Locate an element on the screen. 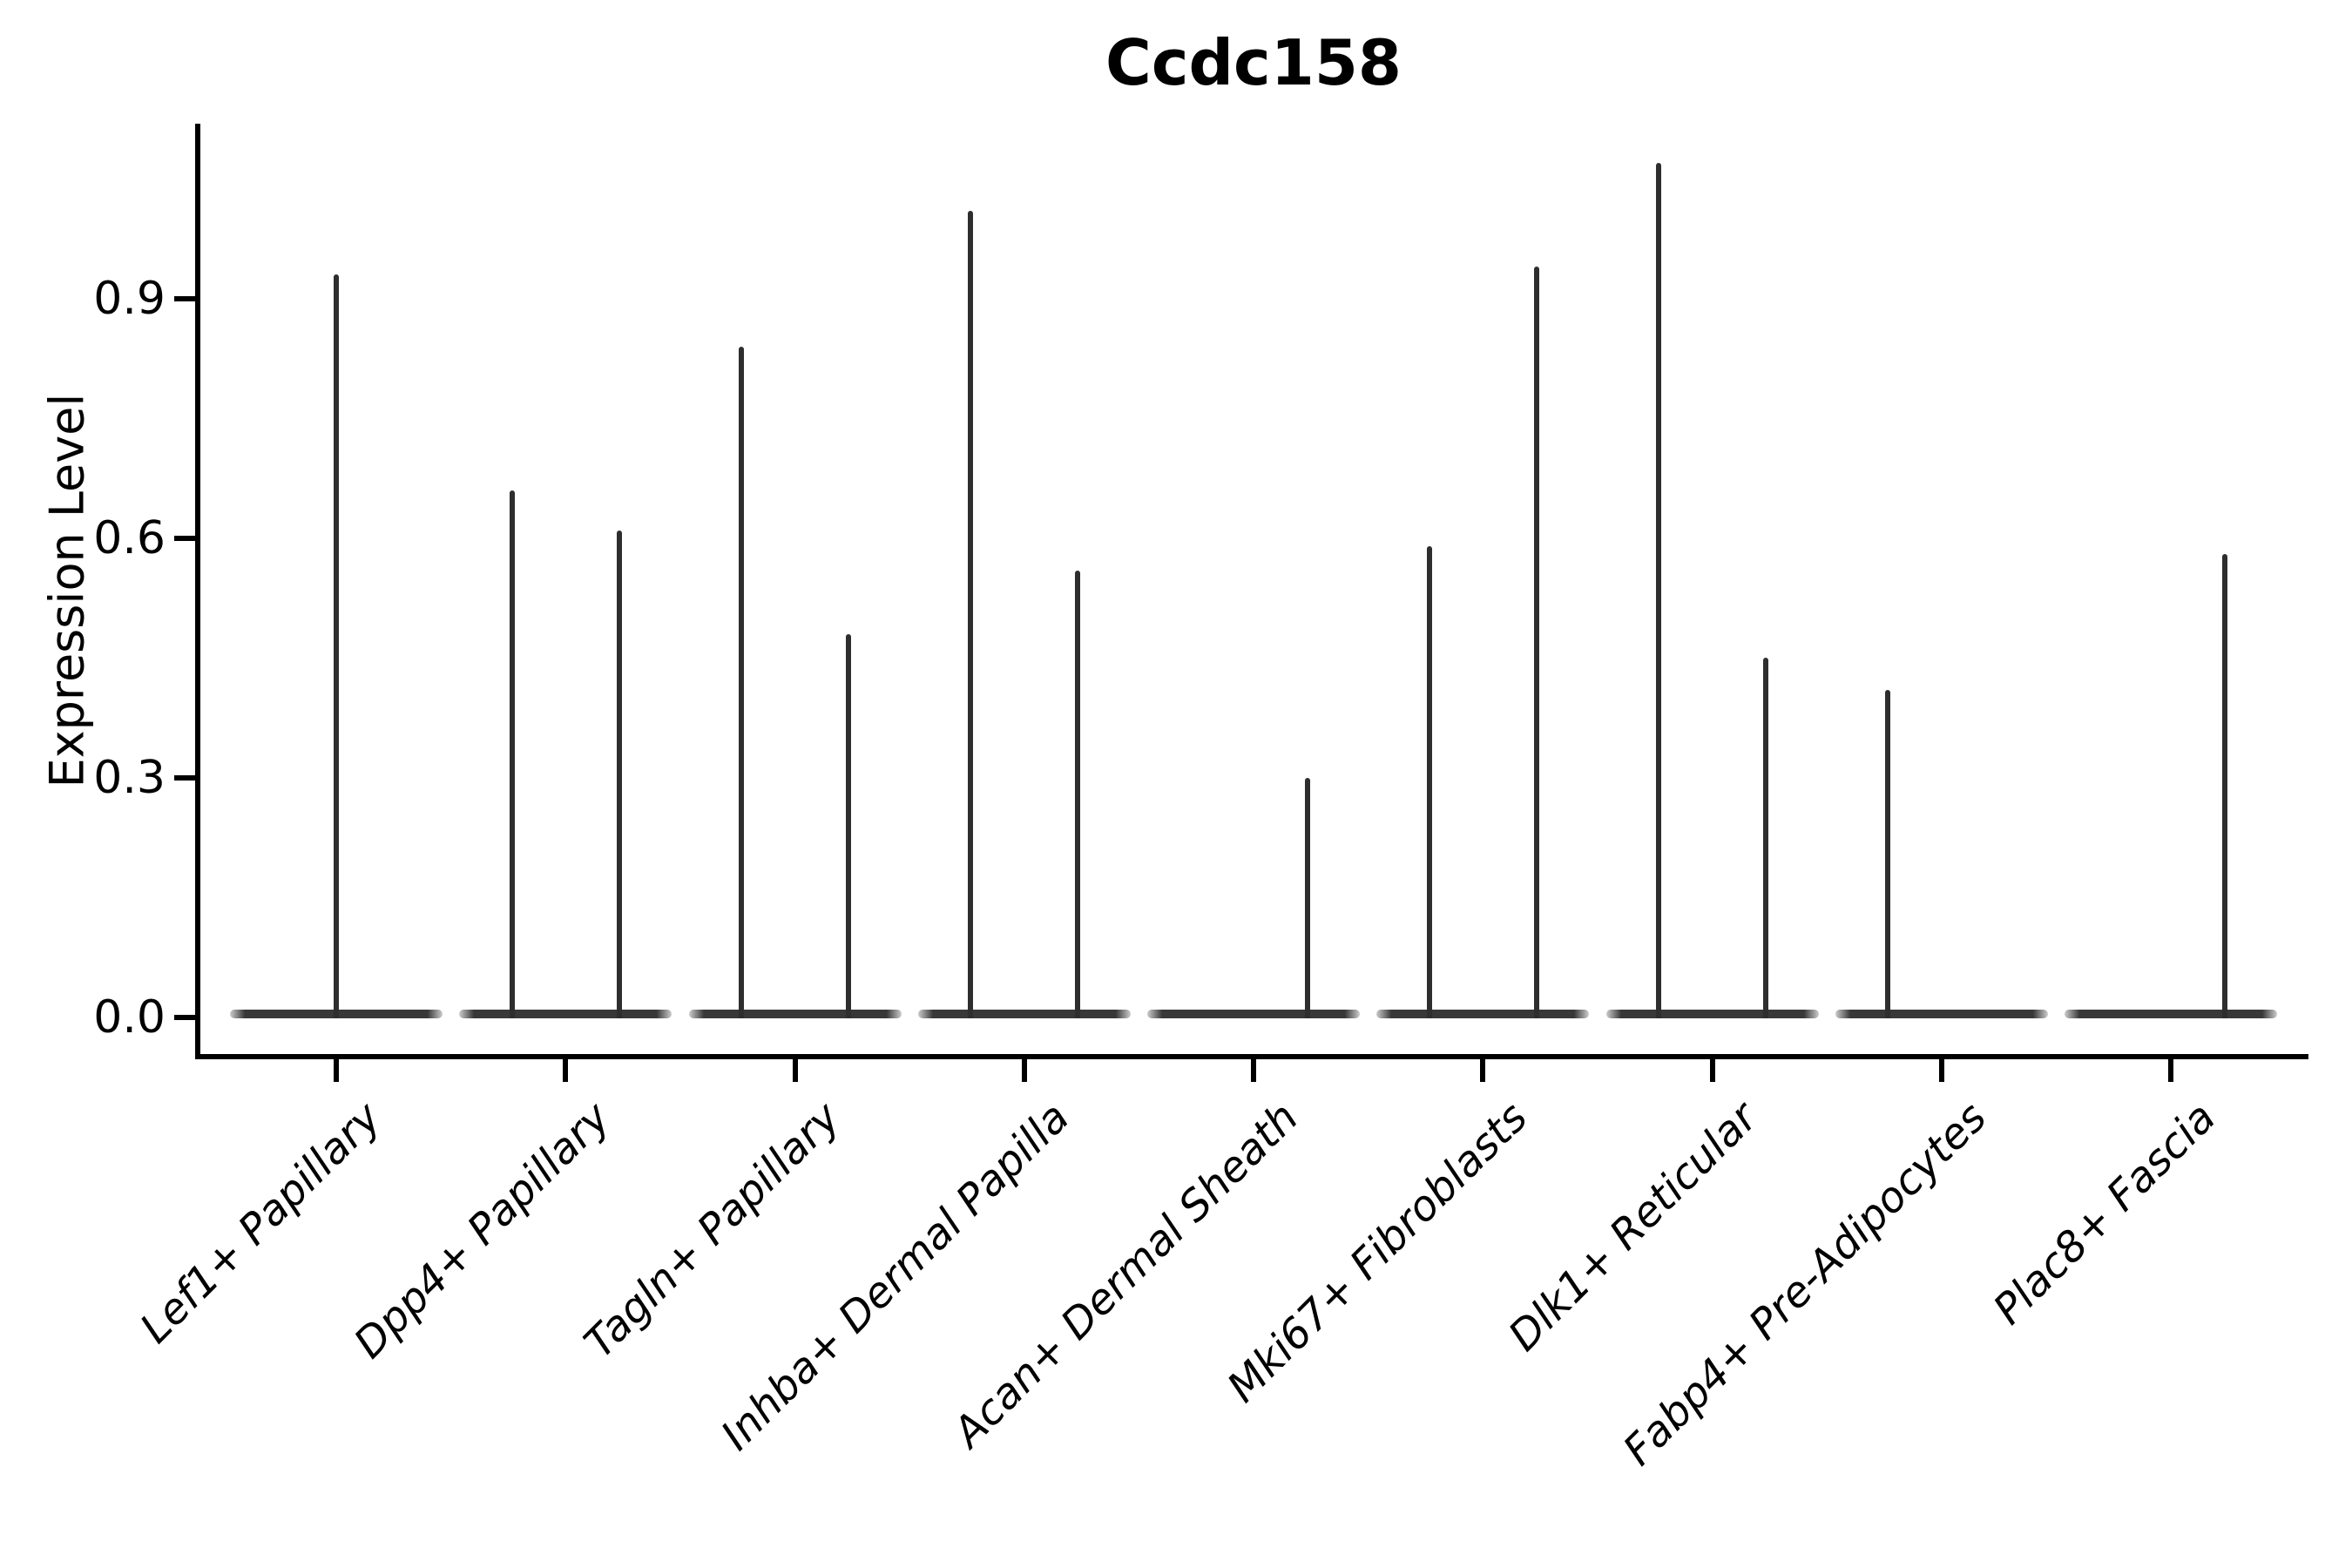 The image size is (2352, 1568). x-tick-label: Fabp4+ Pre-Adipocytes is located at coordinates (1805, 1284).